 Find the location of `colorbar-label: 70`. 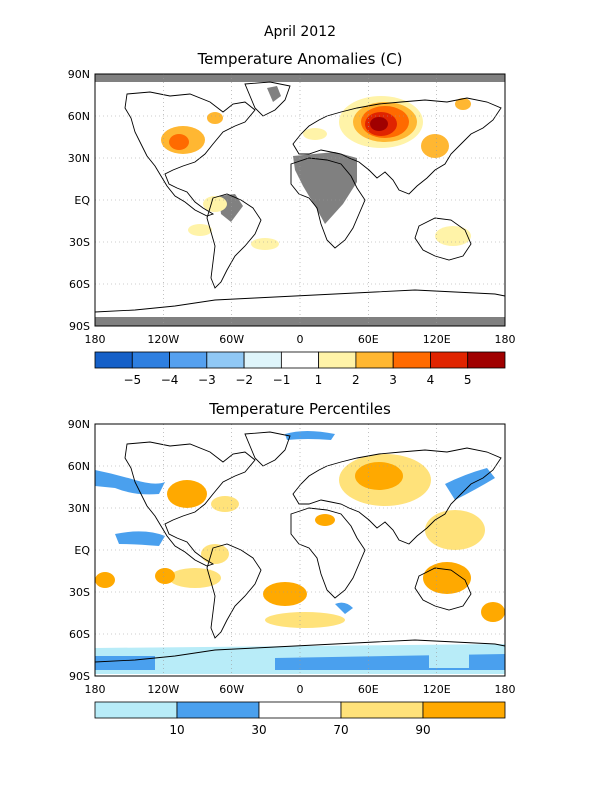

colorbar-label: 70 is located at coordinates (340, 730).